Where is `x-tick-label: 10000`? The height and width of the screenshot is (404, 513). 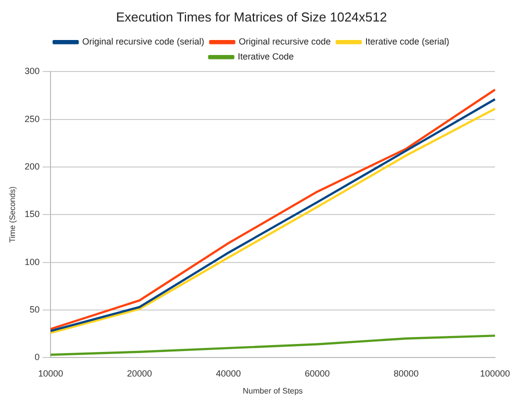
x-tick-label: 10000 is located at coordinates (51, 373).